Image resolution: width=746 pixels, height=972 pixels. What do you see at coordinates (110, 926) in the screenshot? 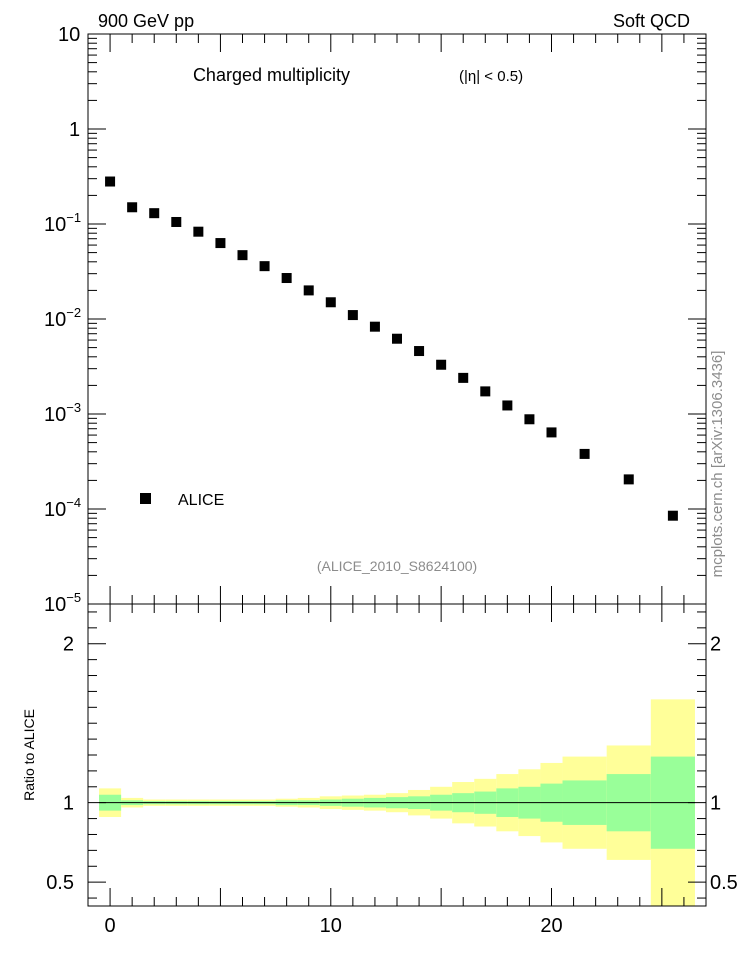
I see `ratio-xtick-label: 0` at bounding box center [110, 926].